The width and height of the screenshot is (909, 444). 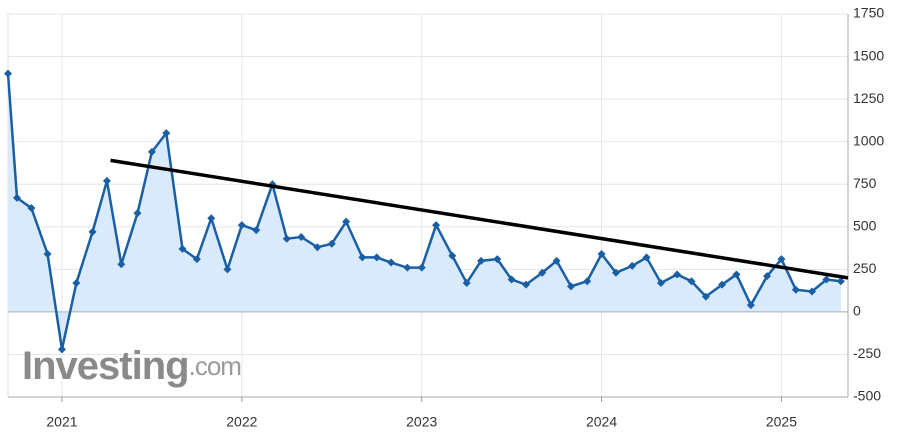 What do you see at coordinates (241, 422) in the screenshot?
I see `x-tick-label: 2022` at bounding box center [241, 422].